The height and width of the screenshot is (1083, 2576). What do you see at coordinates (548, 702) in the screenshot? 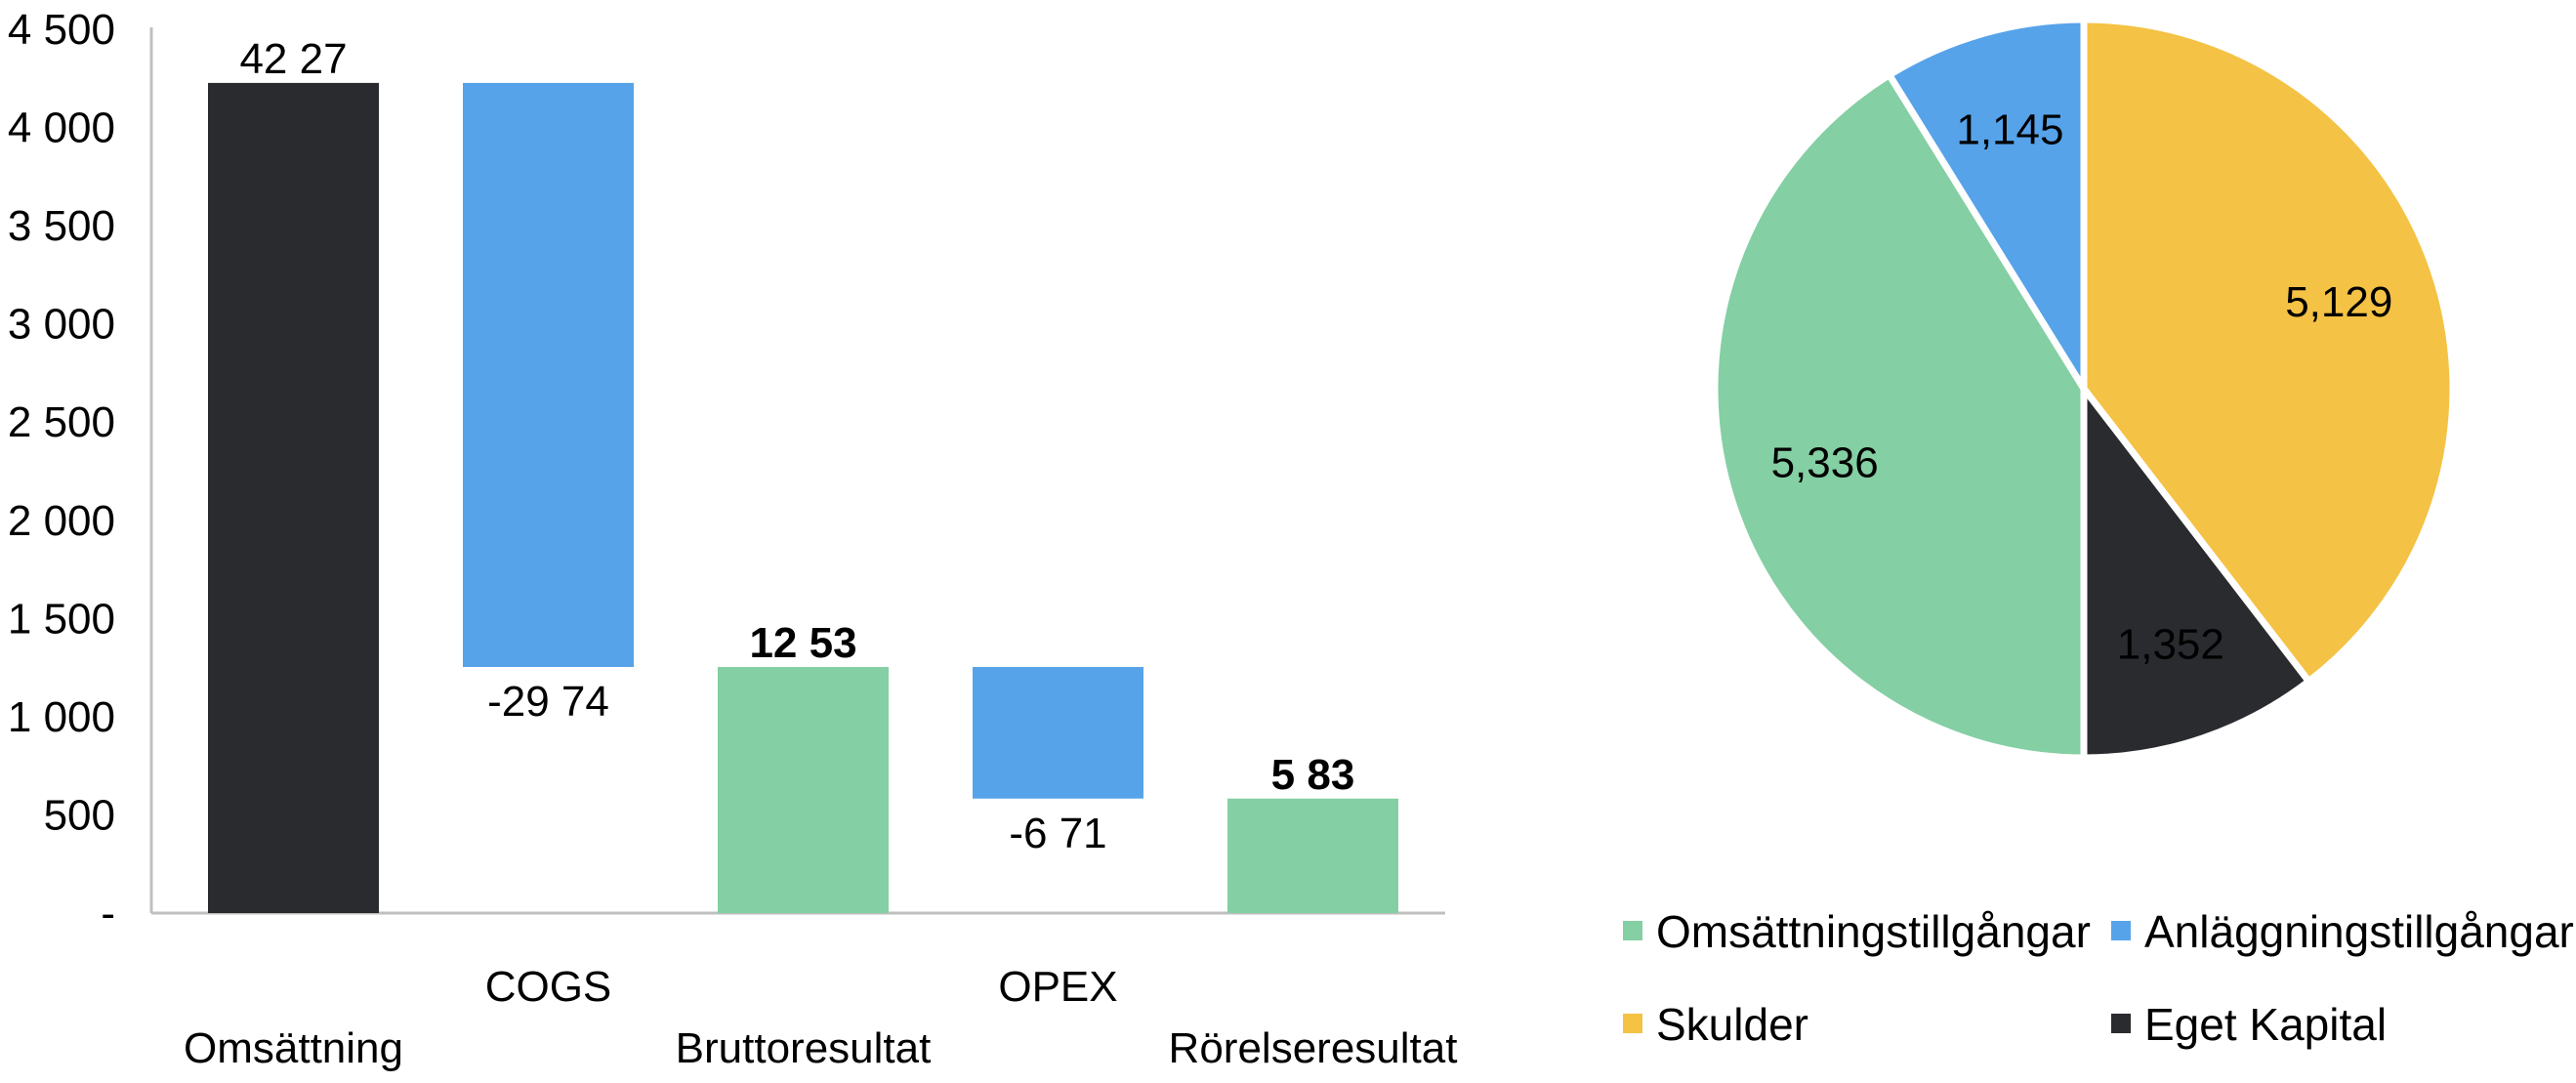
I see `bar-data-label: -29 74` at bounding box center [548, 702].